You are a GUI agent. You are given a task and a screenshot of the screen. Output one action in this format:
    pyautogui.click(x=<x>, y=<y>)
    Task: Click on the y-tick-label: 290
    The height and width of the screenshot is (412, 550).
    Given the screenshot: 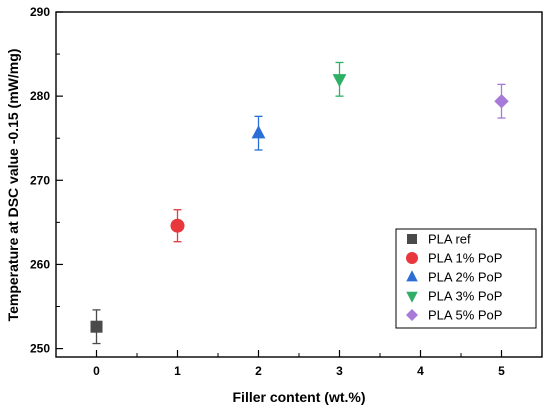 What is the action you would take?
    pyautogui.click(x=40, y=12)
    